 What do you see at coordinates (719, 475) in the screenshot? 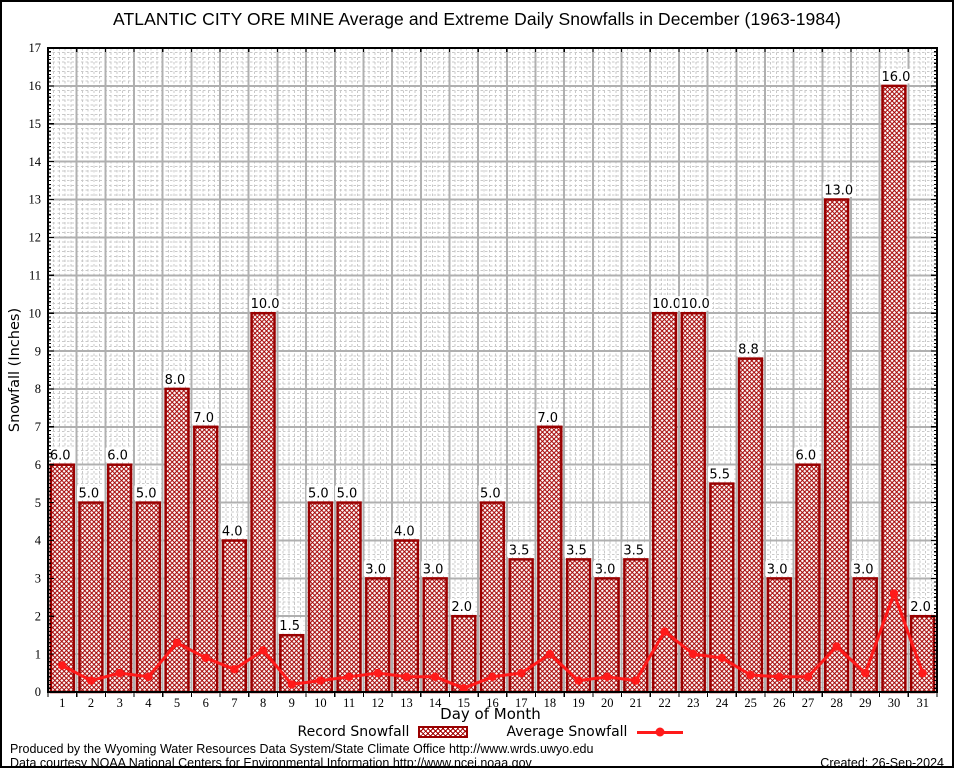
I see `svg-text: 5.5` at bounding box center [719, 475].